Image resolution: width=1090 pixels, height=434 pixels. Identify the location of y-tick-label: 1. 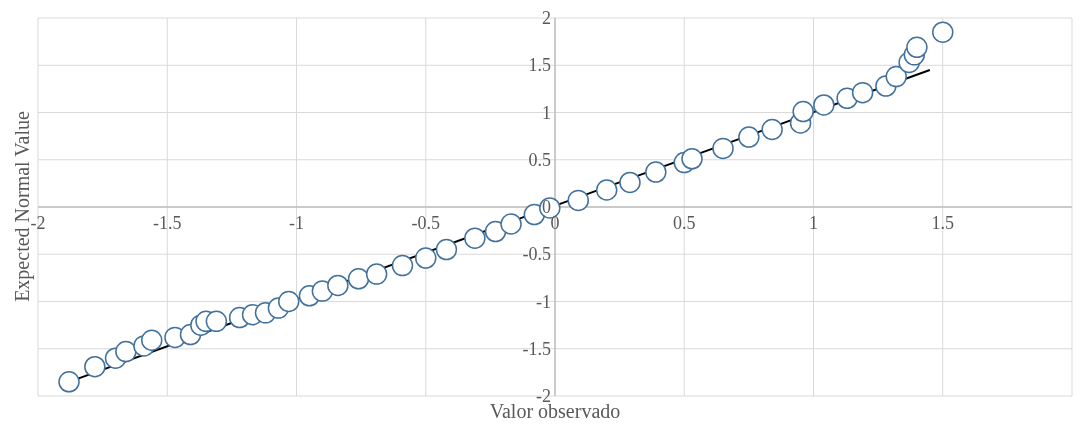
(546, 112).